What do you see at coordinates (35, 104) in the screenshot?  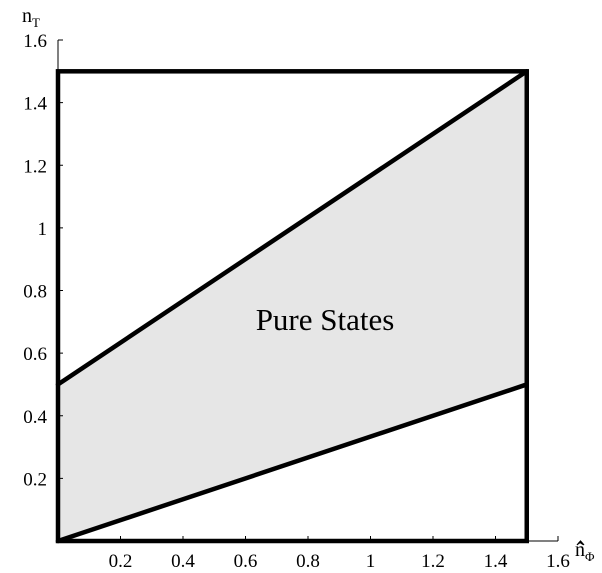 I see `y-tick-label-6: 1.4` at bounding box center [35, 104].